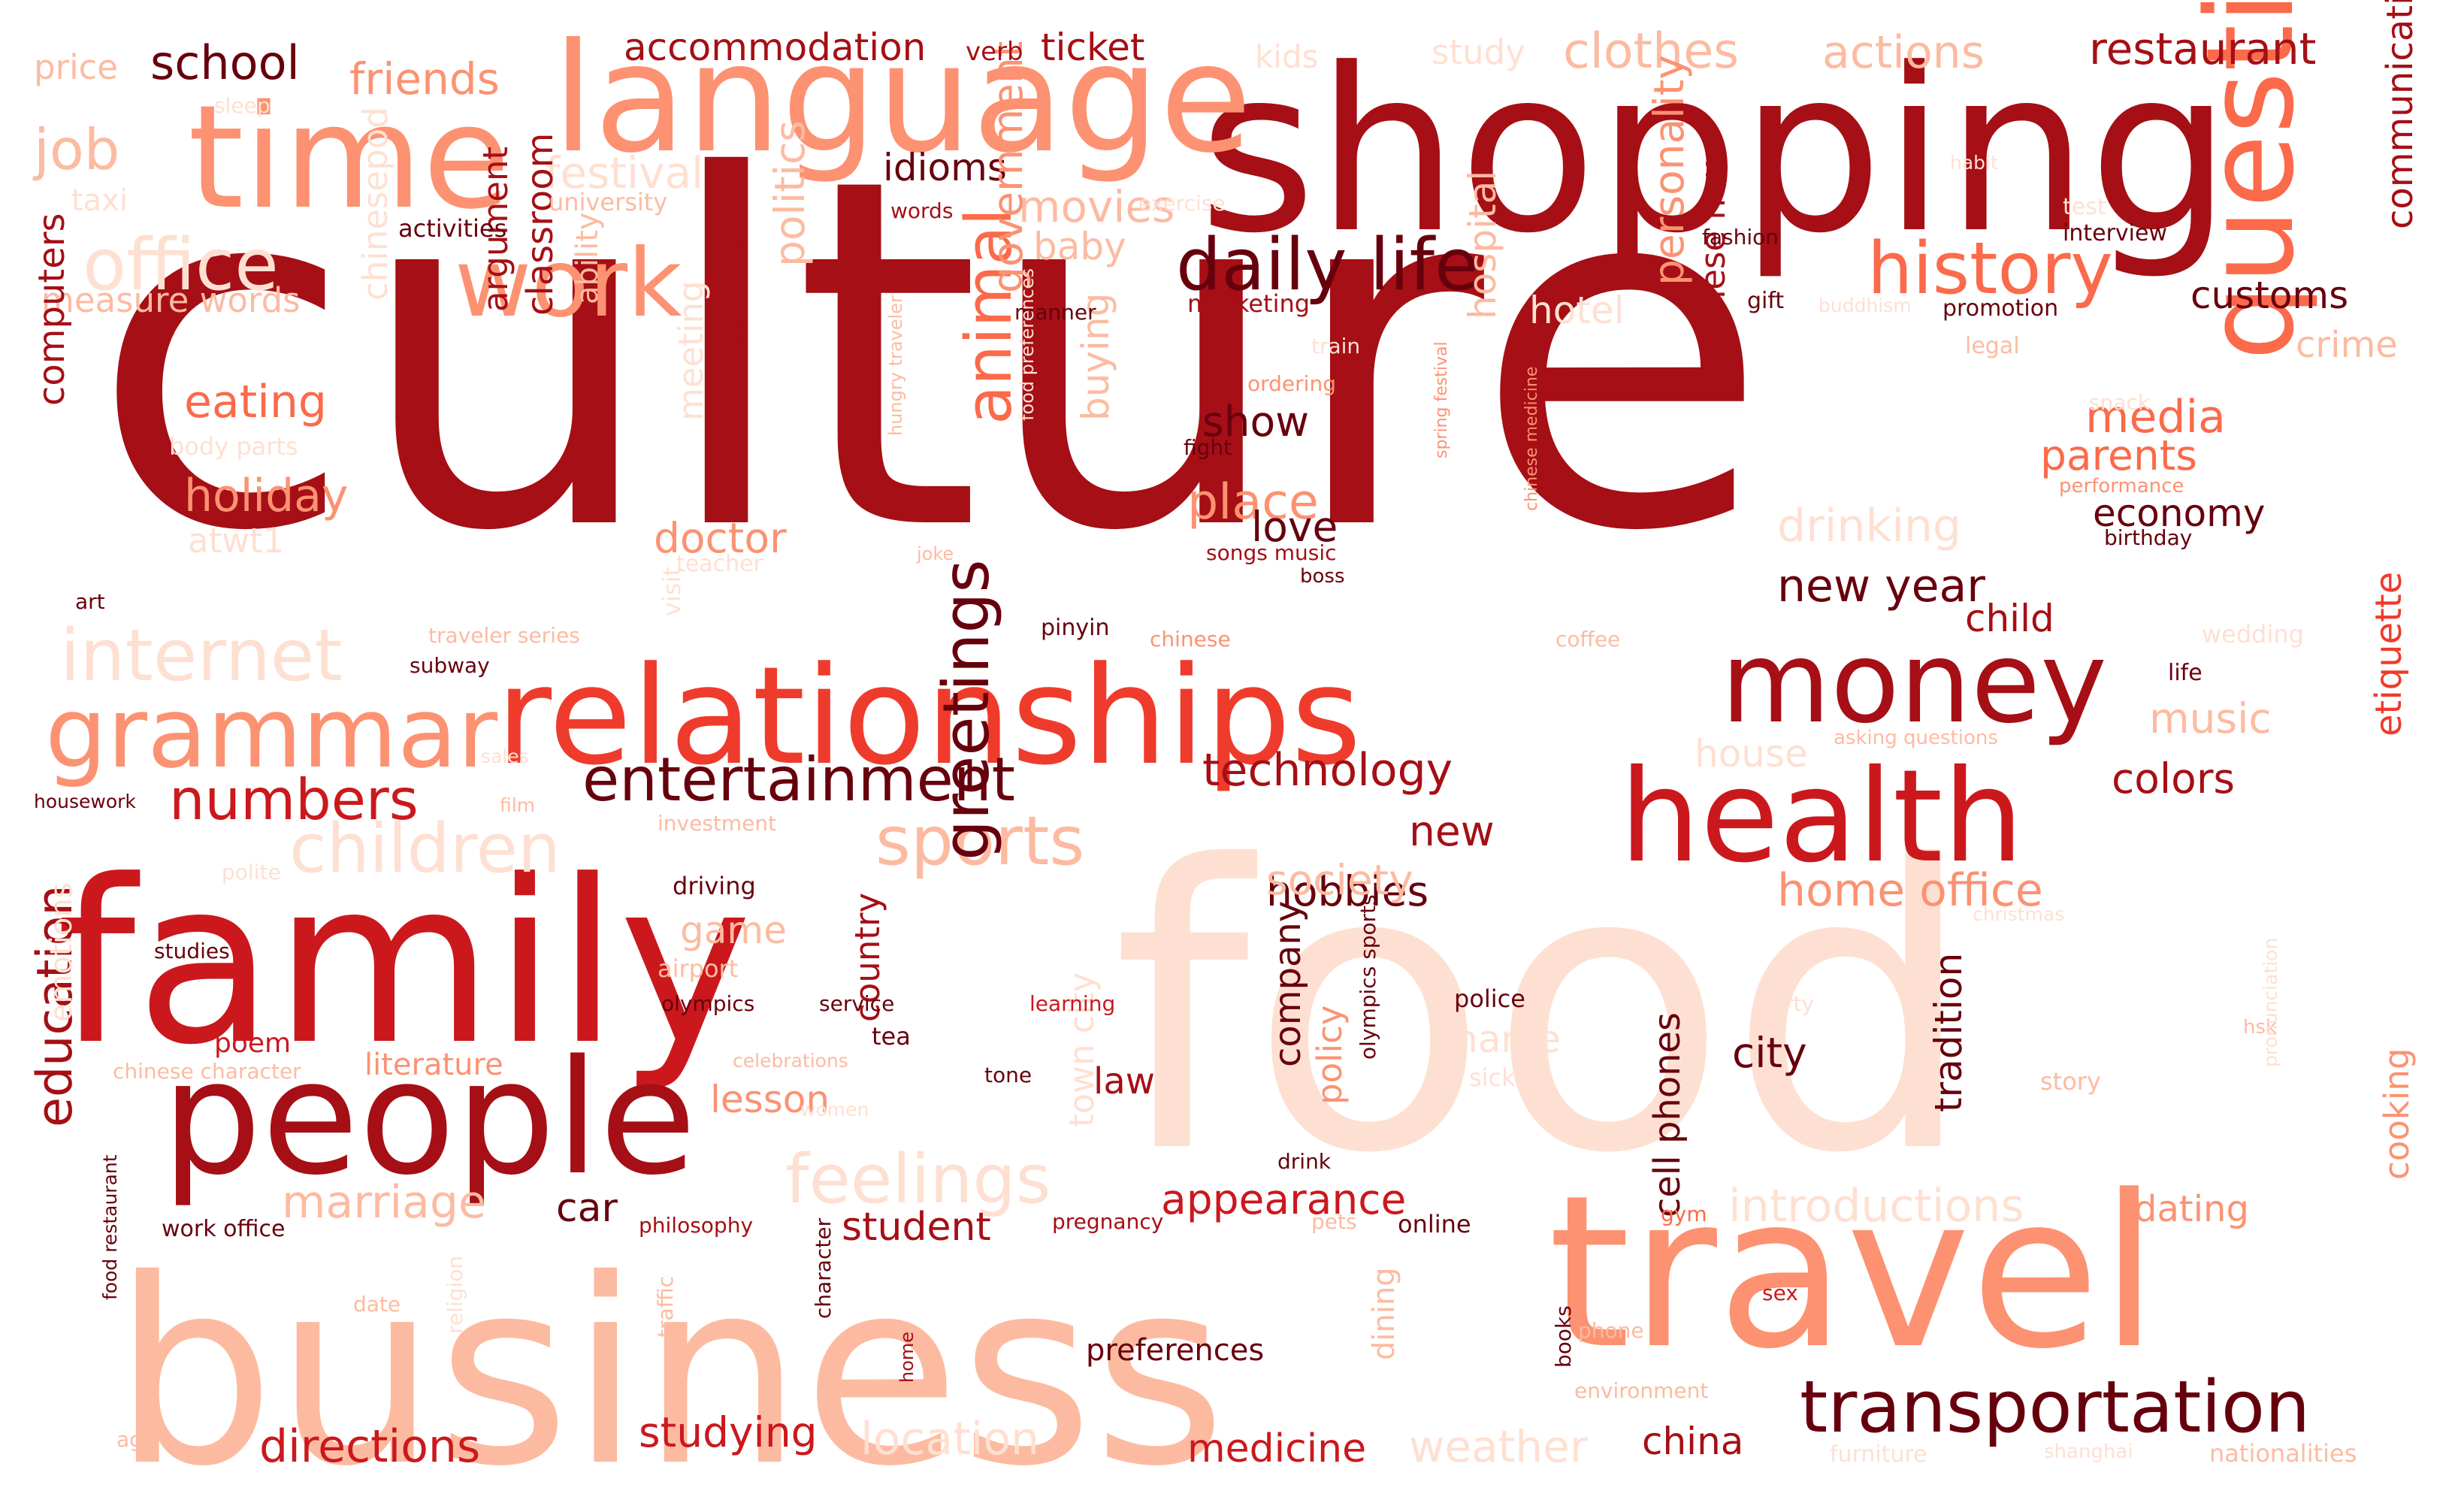 The width and height of the screenshot is (2464, 1503). I want to click on cloud-word-phone: phone, so click(1611, 1330).